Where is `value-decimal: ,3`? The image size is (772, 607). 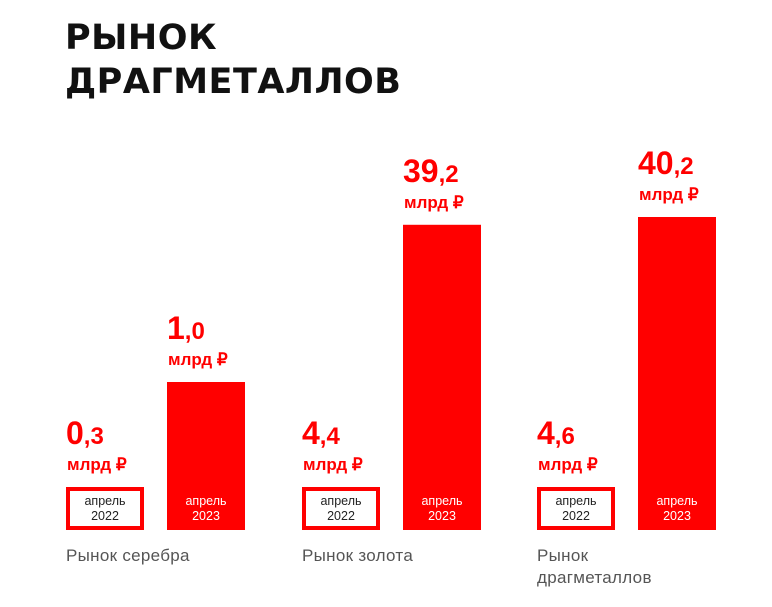 value-decimal: ,3 is located at coordinates (94, 436).